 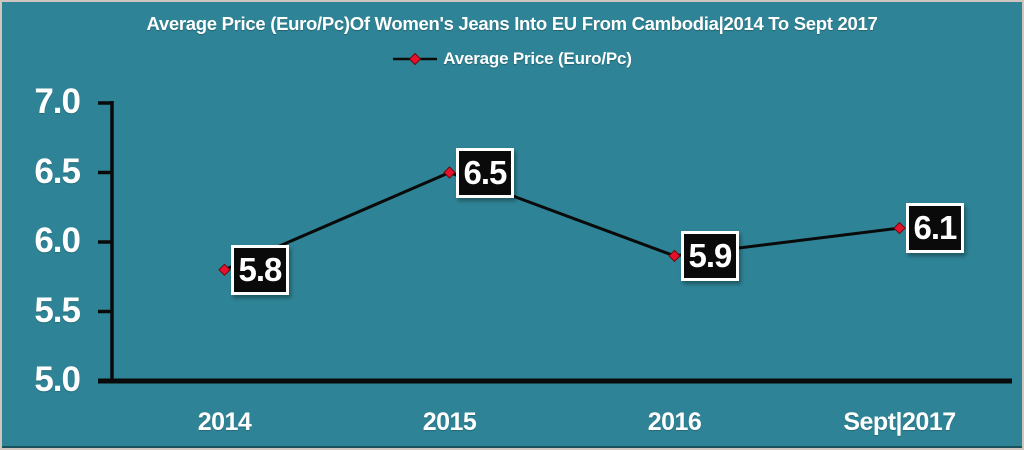 What do you see at coordinates (485, 172) in the screenshot?
I see `data-label: 6.5` at bounding box center [485, 172].